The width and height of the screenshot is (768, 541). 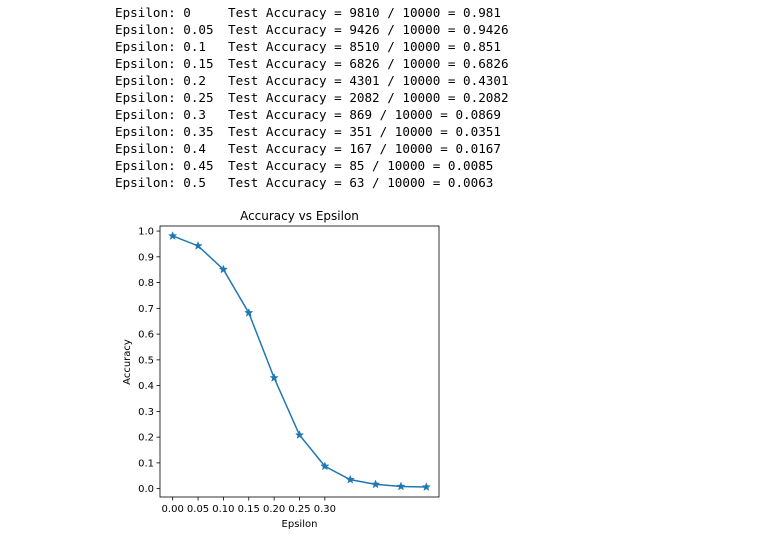 I want to click on accuracy-result-text: Test Accuracy = 2082 / 10000 = 0.2082, so click(x=368, y=97).